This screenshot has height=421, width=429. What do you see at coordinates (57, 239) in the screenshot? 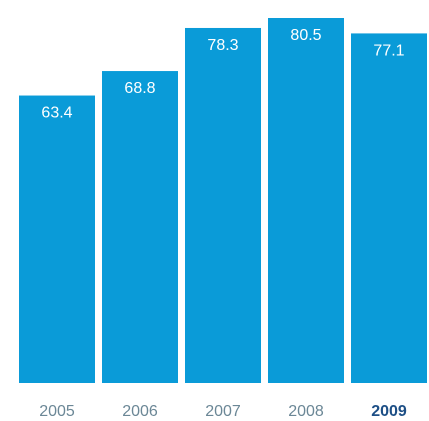
I see `bar-2005` at bounding box center [57, 239].